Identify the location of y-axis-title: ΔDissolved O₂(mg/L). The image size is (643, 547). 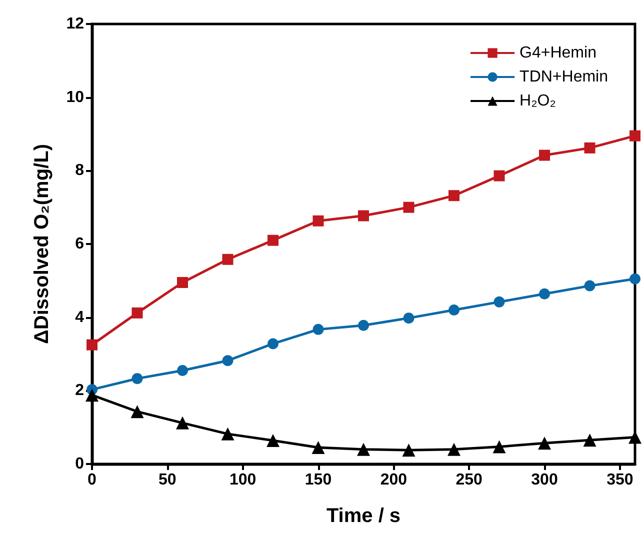
(42, 244).